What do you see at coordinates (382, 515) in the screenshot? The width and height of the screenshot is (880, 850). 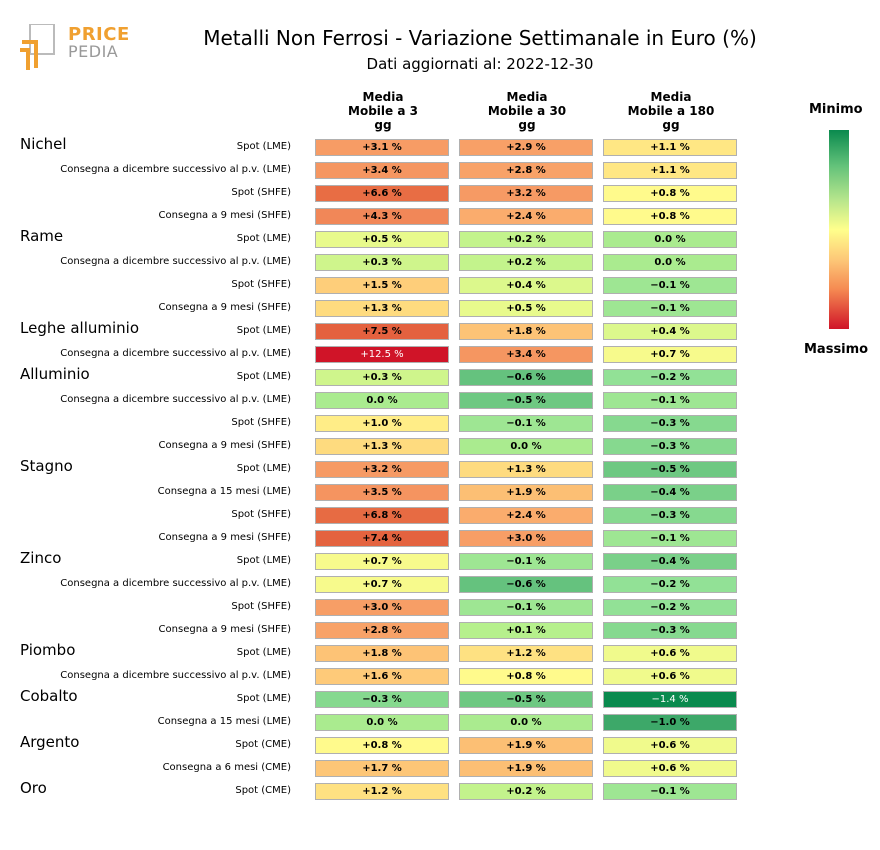 I see `heatmap-cell: +6.8 %` at bounding box center [382, 515].